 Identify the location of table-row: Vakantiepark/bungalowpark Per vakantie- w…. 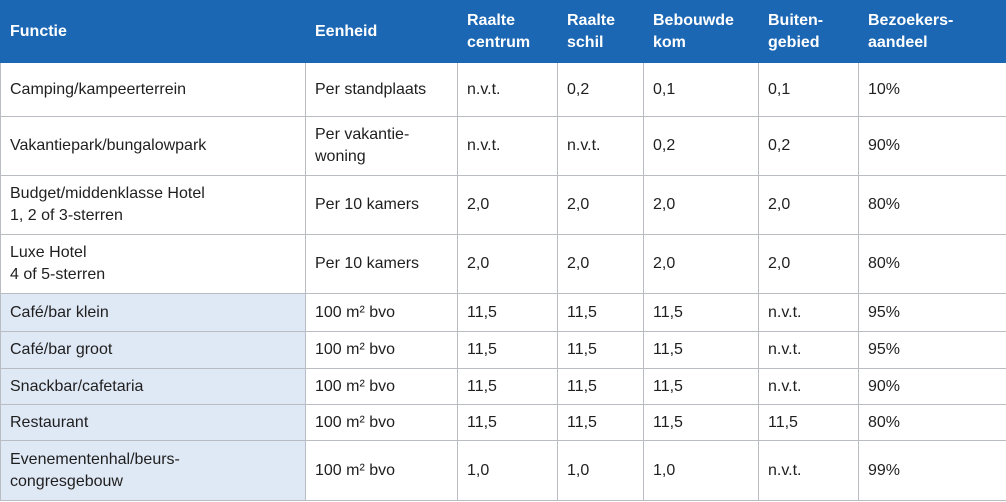
(503, 146).